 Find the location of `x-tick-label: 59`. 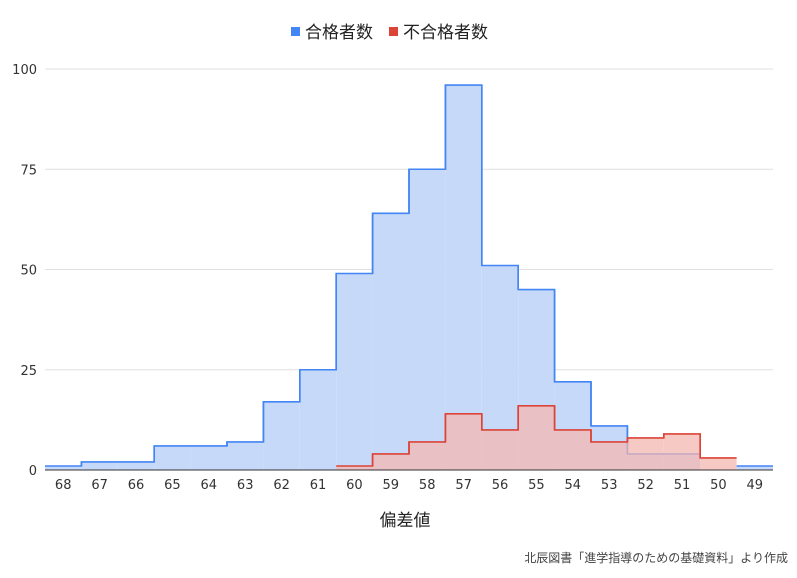

x-tick-label: 59 is located at coordinates (391, 485).